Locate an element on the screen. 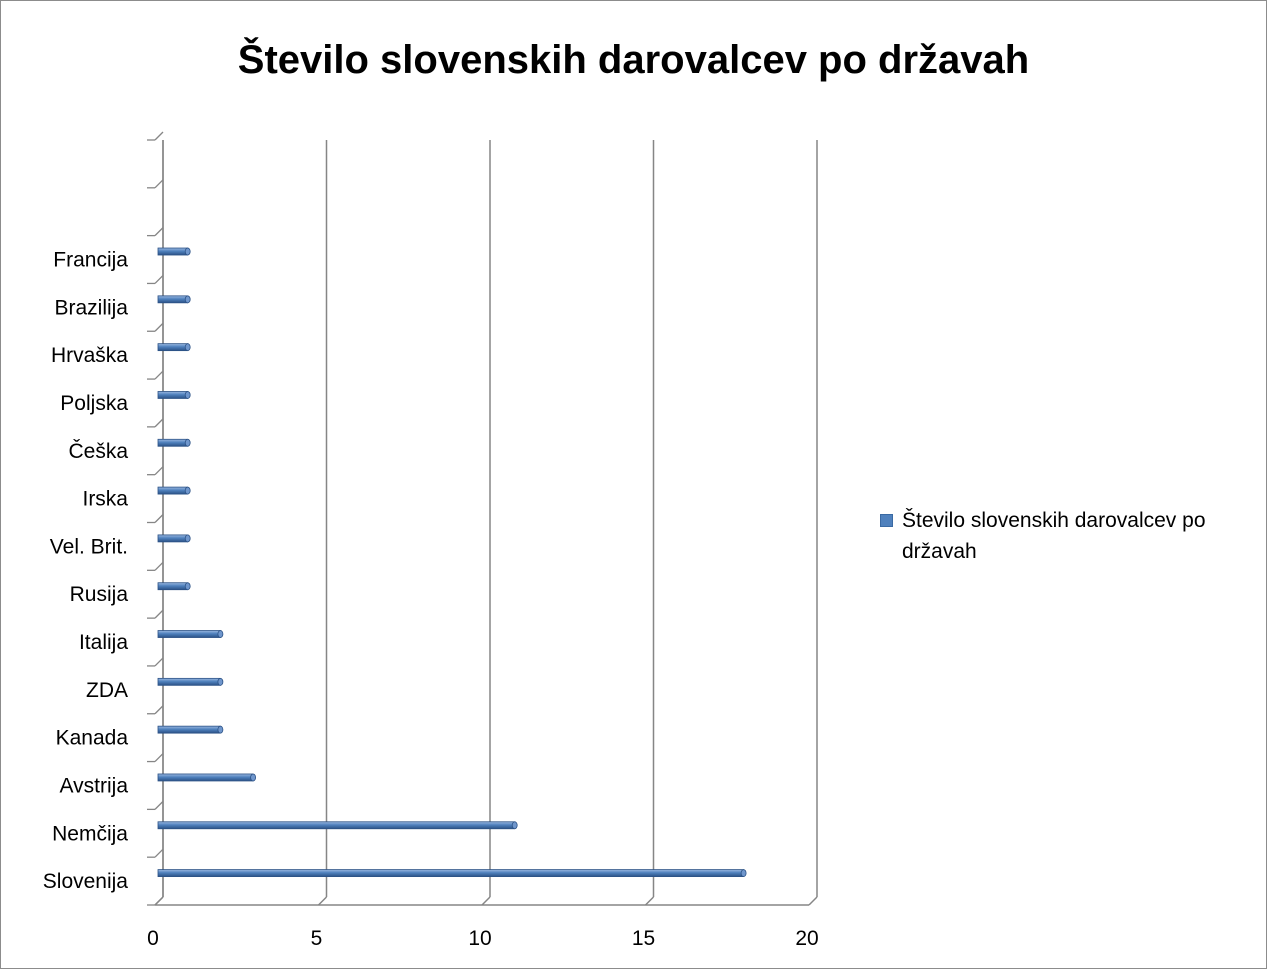  y-category-label: Hrvaška is located at coordinates (89, 355).